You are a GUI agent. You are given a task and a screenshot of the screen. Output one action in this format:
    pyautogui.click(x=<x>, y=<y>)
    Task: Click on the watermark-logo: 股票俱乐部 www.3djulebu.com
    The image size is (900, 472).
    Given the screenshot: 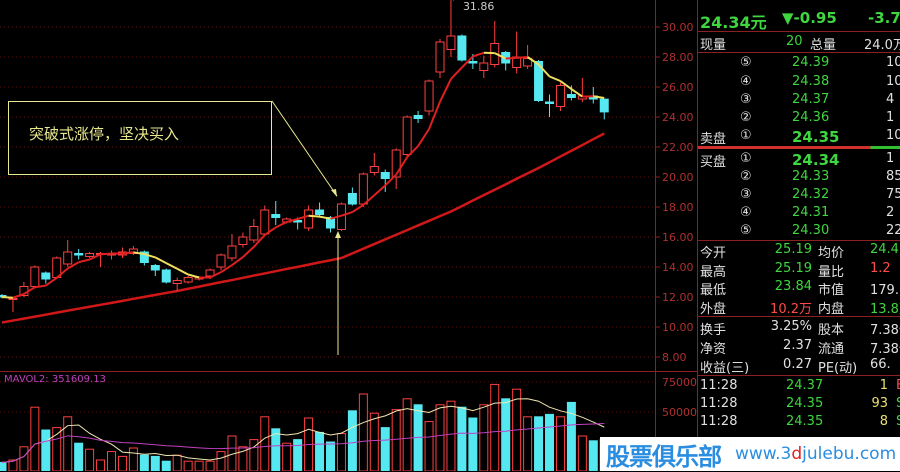 What is the action you would take?
    pyautogui.click(x=750, y=454)
    